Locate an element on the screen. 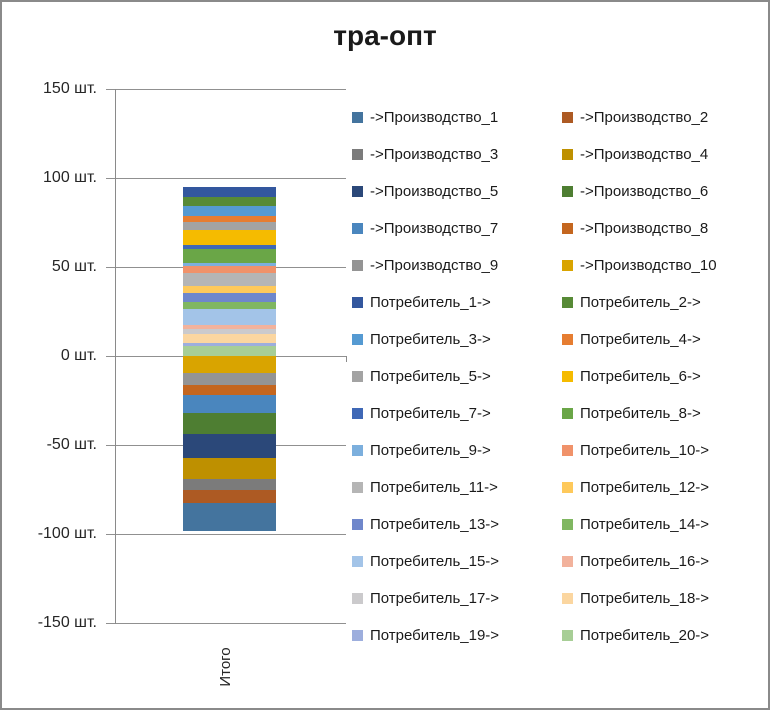  legend-item: Потребитель_13-> is located at coordinates (457, 524).